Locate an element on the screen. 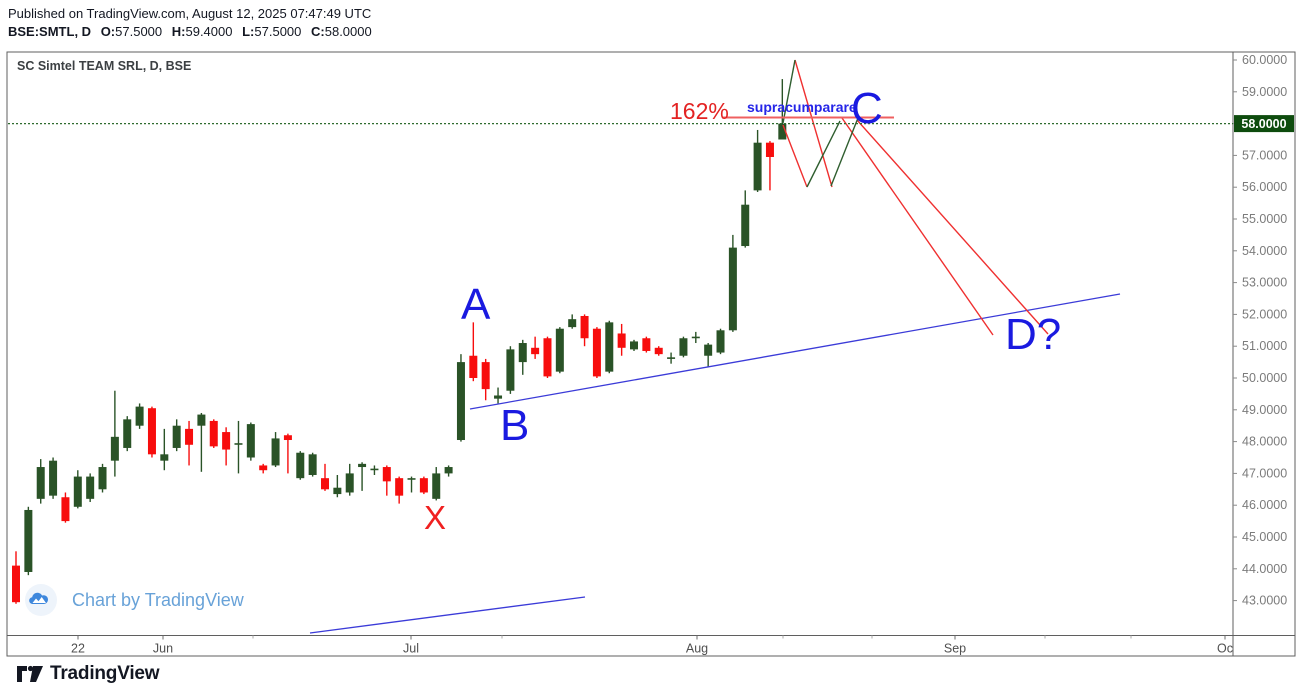  x-axis-label: Sep is located at coordinates (955, 649).